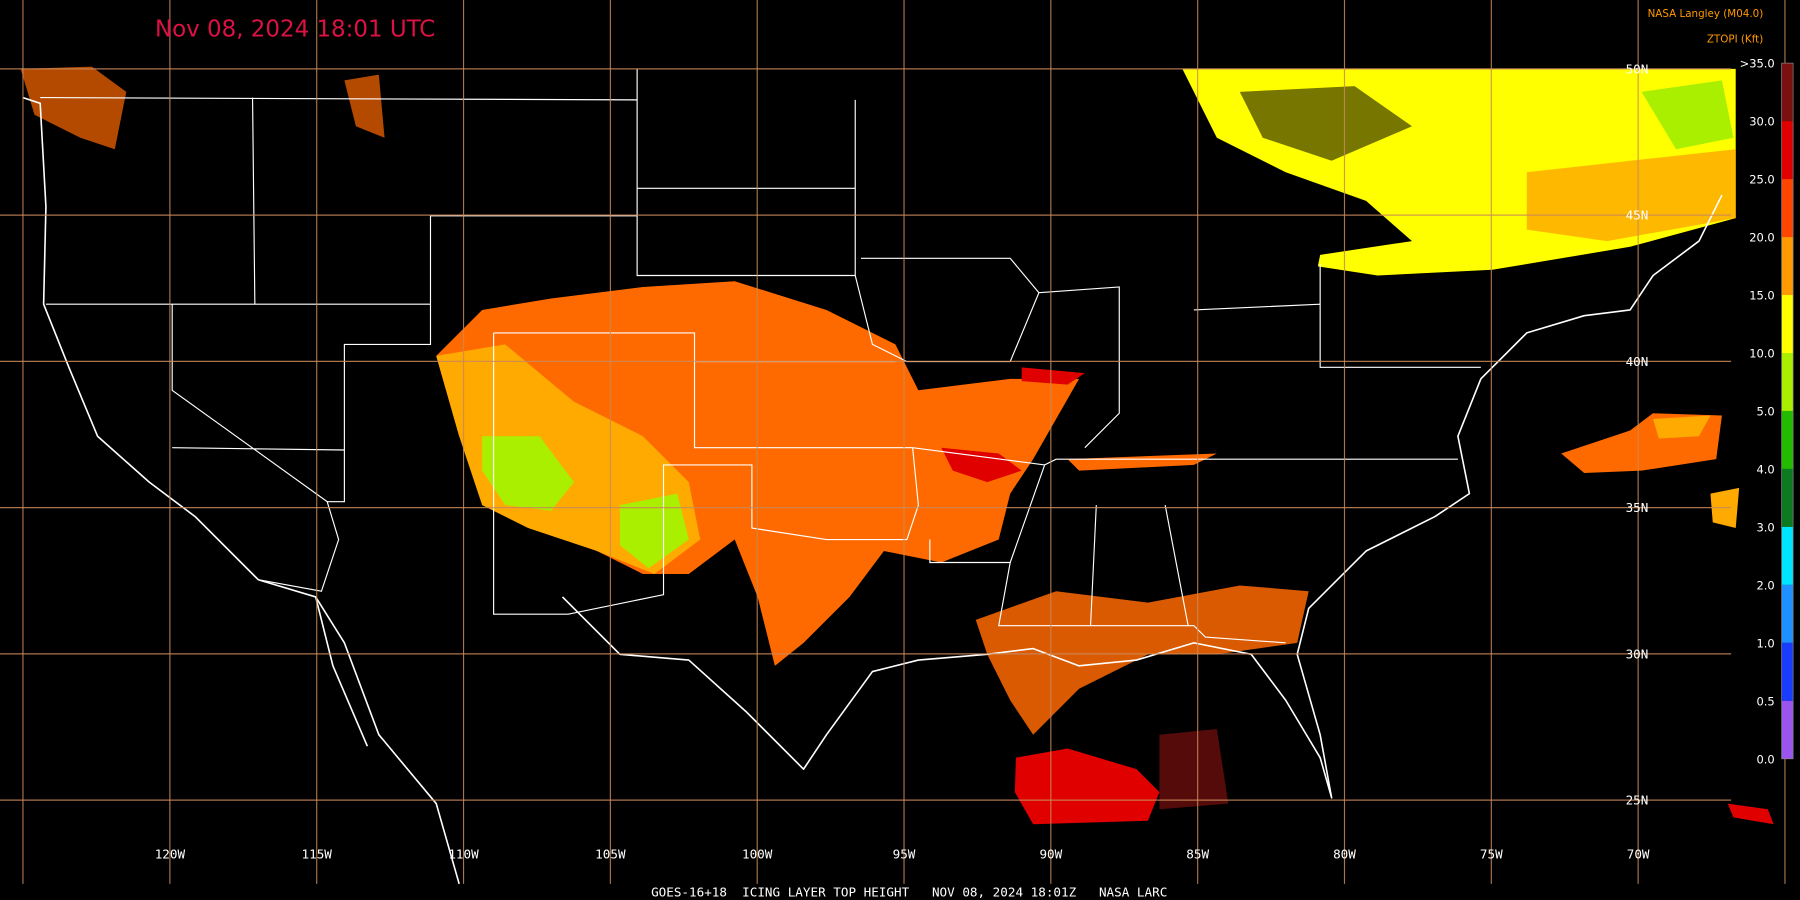  I want to click on legend-label: 2.0, so click(1765, 585).